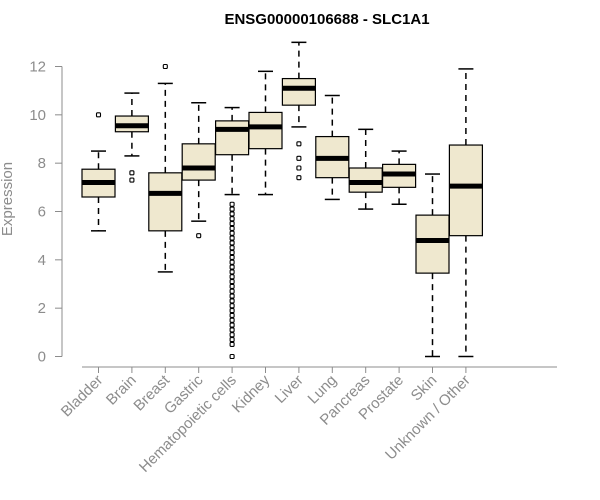 The image size is (600, 500). I want to click on box-pancreas, so click(365, 169).